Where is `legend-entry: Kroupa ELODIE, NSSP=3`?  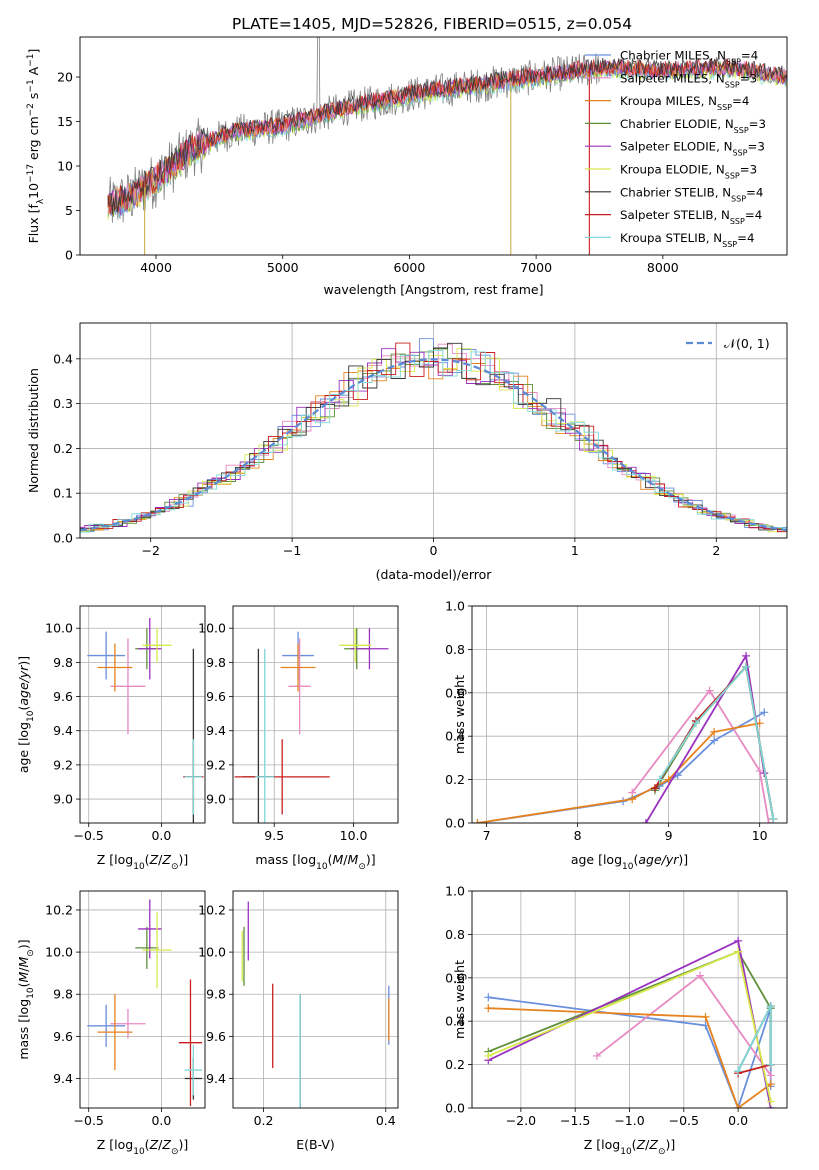
legend-entry: Kroupa ELODIE, NSSP=3 is located at coordinates (688, 172).